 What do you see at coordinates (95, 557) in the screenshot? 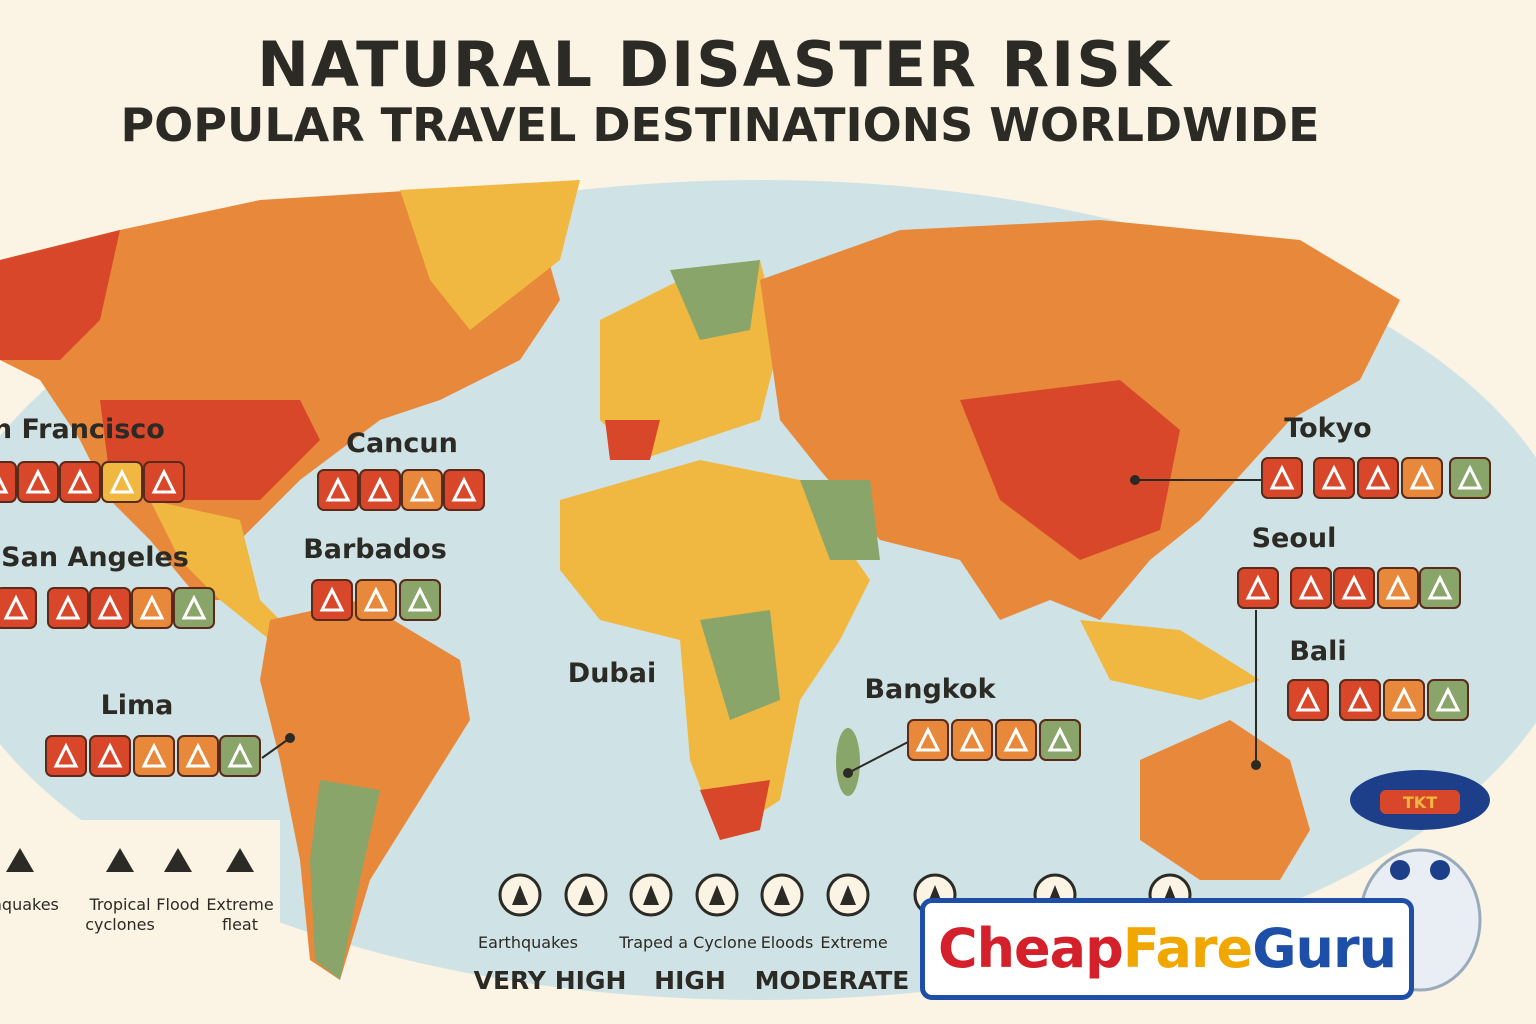
I see `city-label: San Angeles` at bounding box center [95, 557].